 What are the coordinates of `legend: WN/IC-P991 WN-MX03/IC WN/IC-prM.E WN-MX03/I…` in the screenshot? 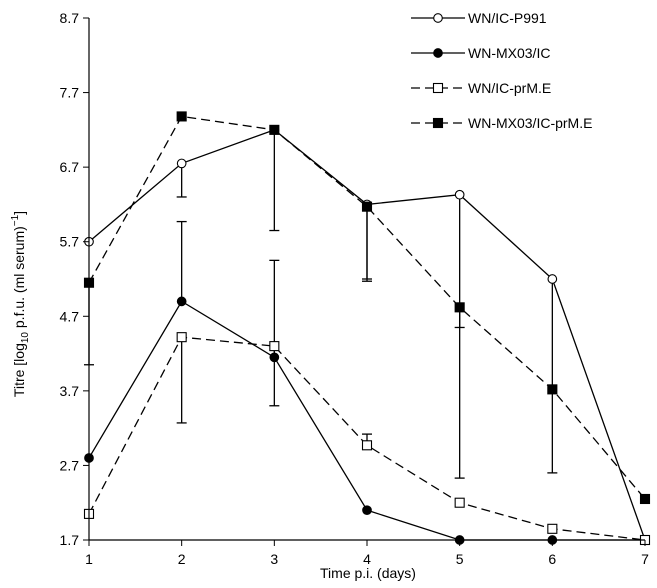 It's located at (501, 70).